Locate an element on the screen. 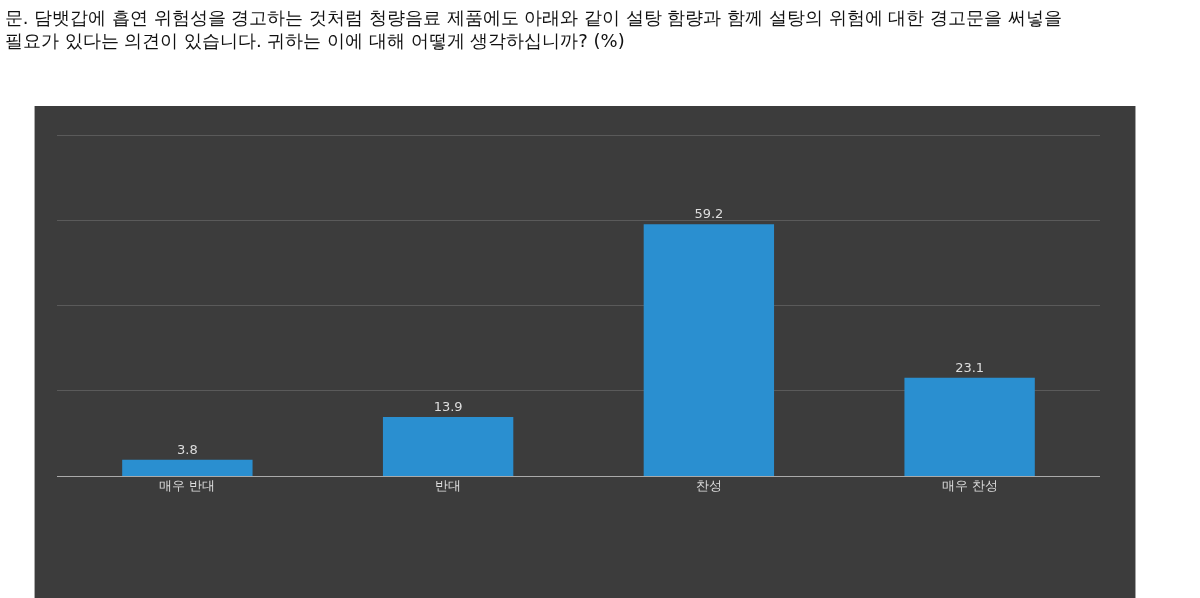 This screenshot has height=598, width=1200. x-tick-label: 매우 반대 is located at coordinates (187, 485).